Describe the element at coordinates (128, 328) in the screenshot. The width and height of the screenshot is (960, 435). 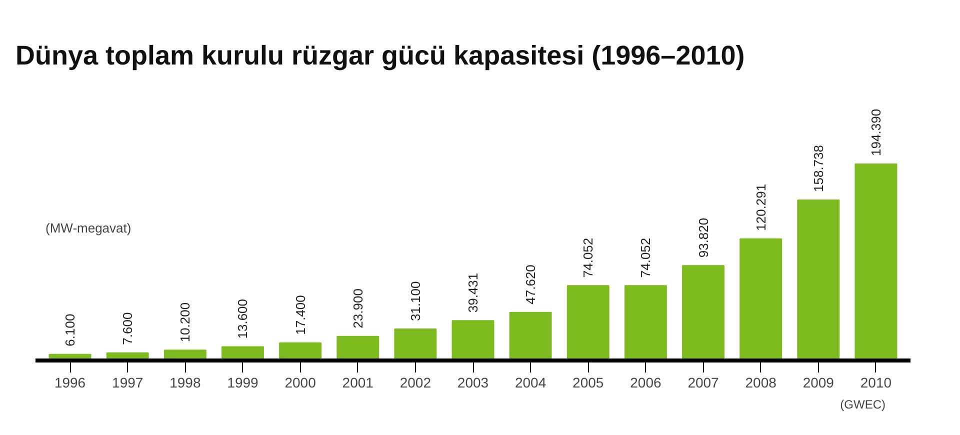
I see `data-label: 7.600` at that location.